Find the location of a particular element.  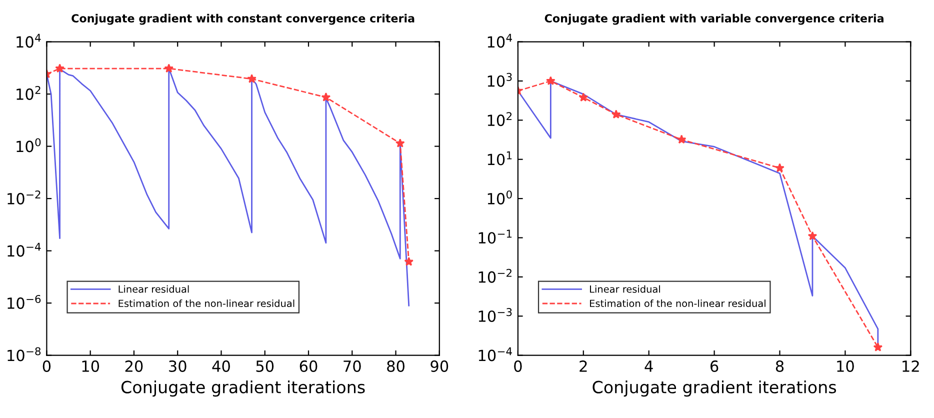

x-tick-label: 70 is located at coordinates (352, 366).